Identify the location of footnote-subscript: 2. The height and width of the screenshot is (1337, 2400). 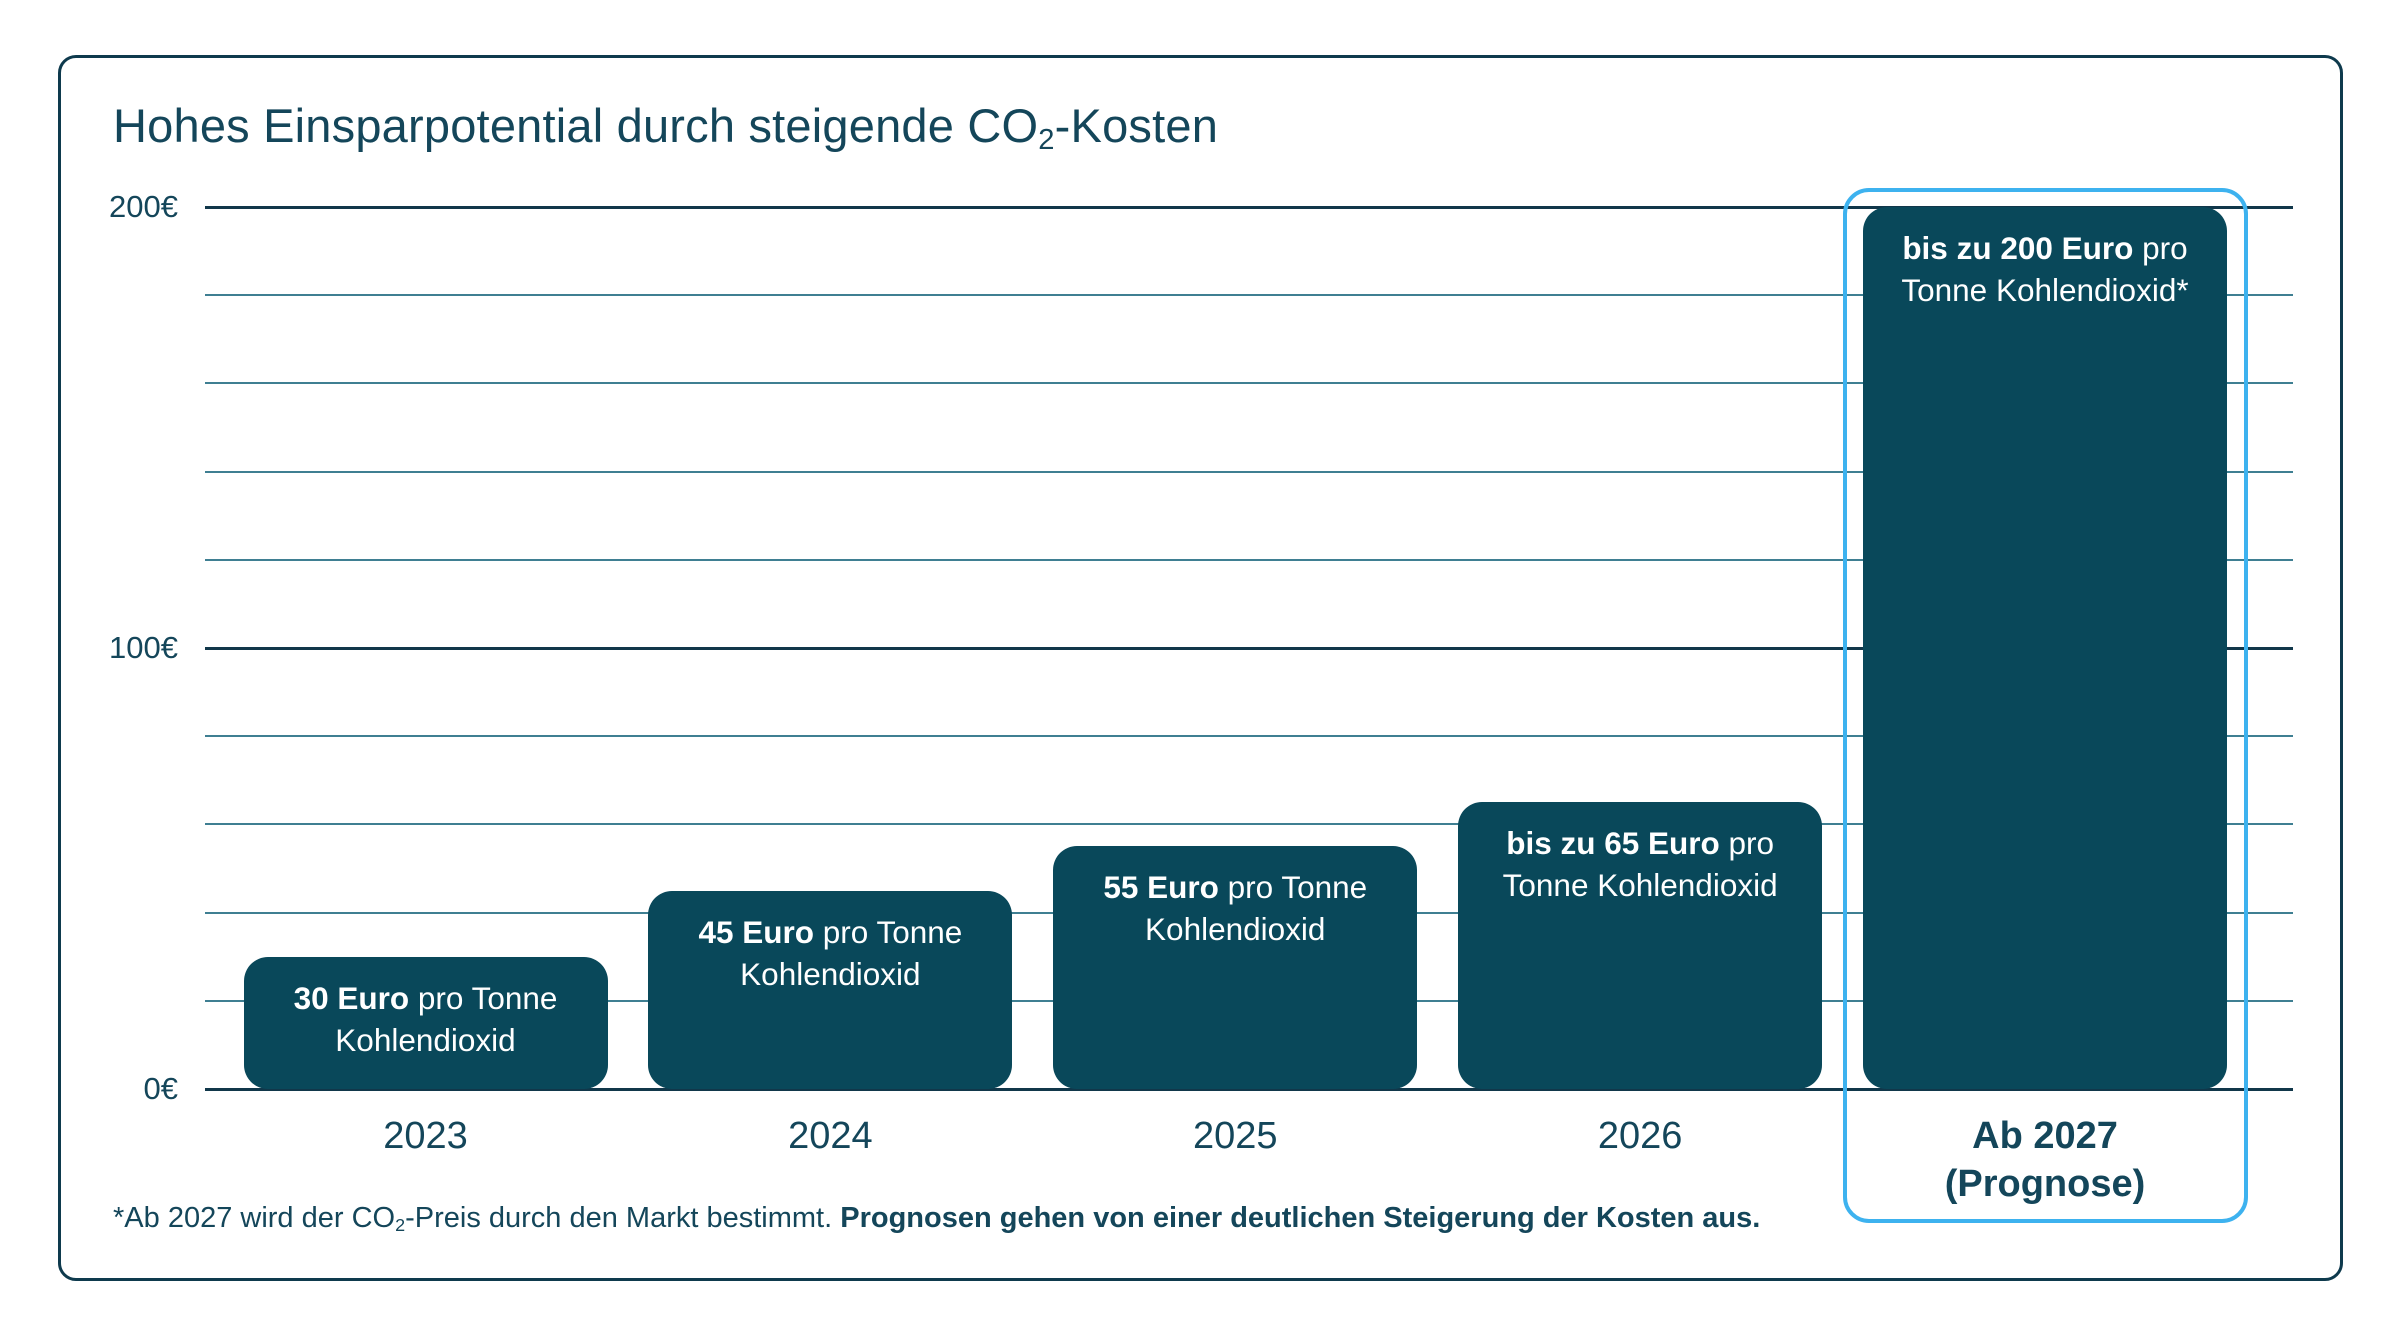
(400, 1225).